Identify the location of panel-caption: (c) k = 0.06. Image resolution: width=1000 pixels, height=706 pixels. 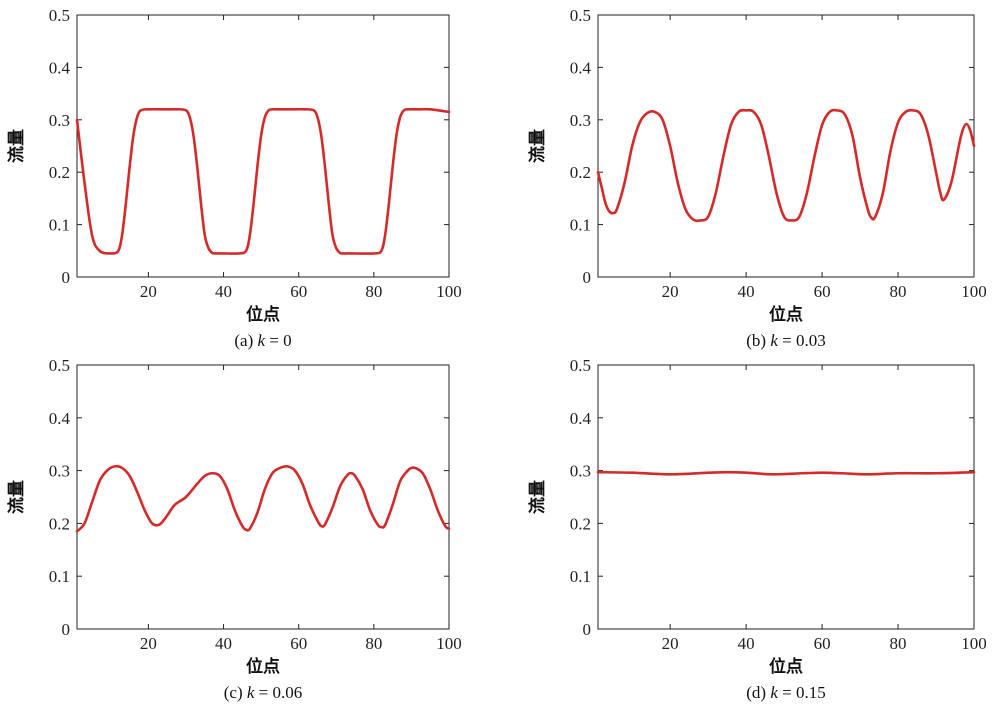
(263, 692).